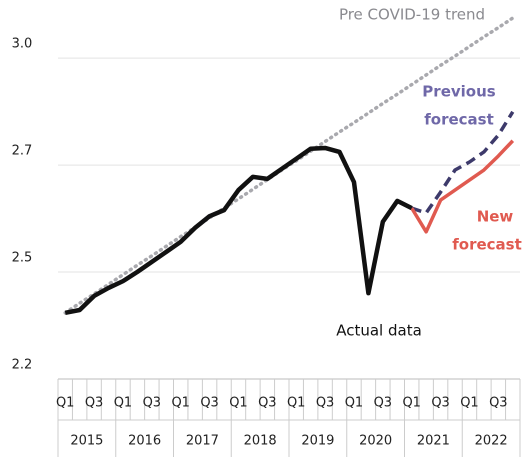 This screenshot has height=457, width=526. What do you see at coordinates (202, 441) in the screenshot?
I see `year-label: 2017` at bounding box center [202, 441].